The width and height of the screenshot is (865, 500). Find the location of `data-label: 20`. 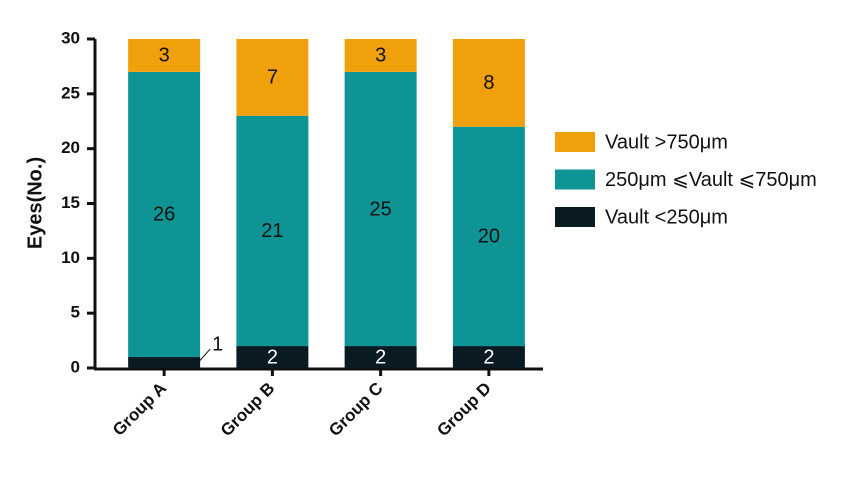

data-label: 20 is located at coordinates (489, 237).